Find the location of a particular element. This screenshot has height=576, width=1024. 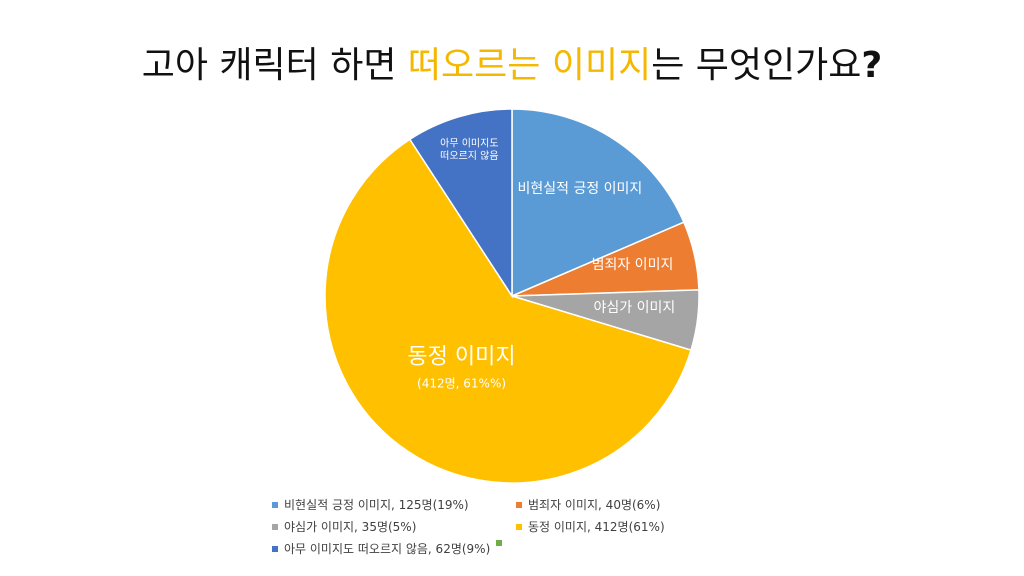

legend-label: 야심가 이미지, 35명(5%) is located at coordinates (350, 527).